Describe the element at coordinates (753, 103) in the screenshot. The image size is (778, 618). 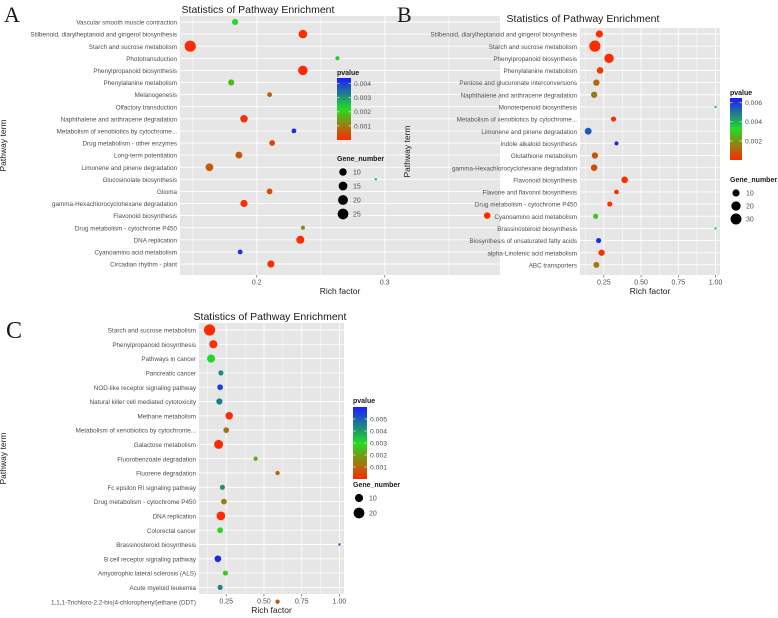
I see `pvalue-legend-label: 0.006` at that location.